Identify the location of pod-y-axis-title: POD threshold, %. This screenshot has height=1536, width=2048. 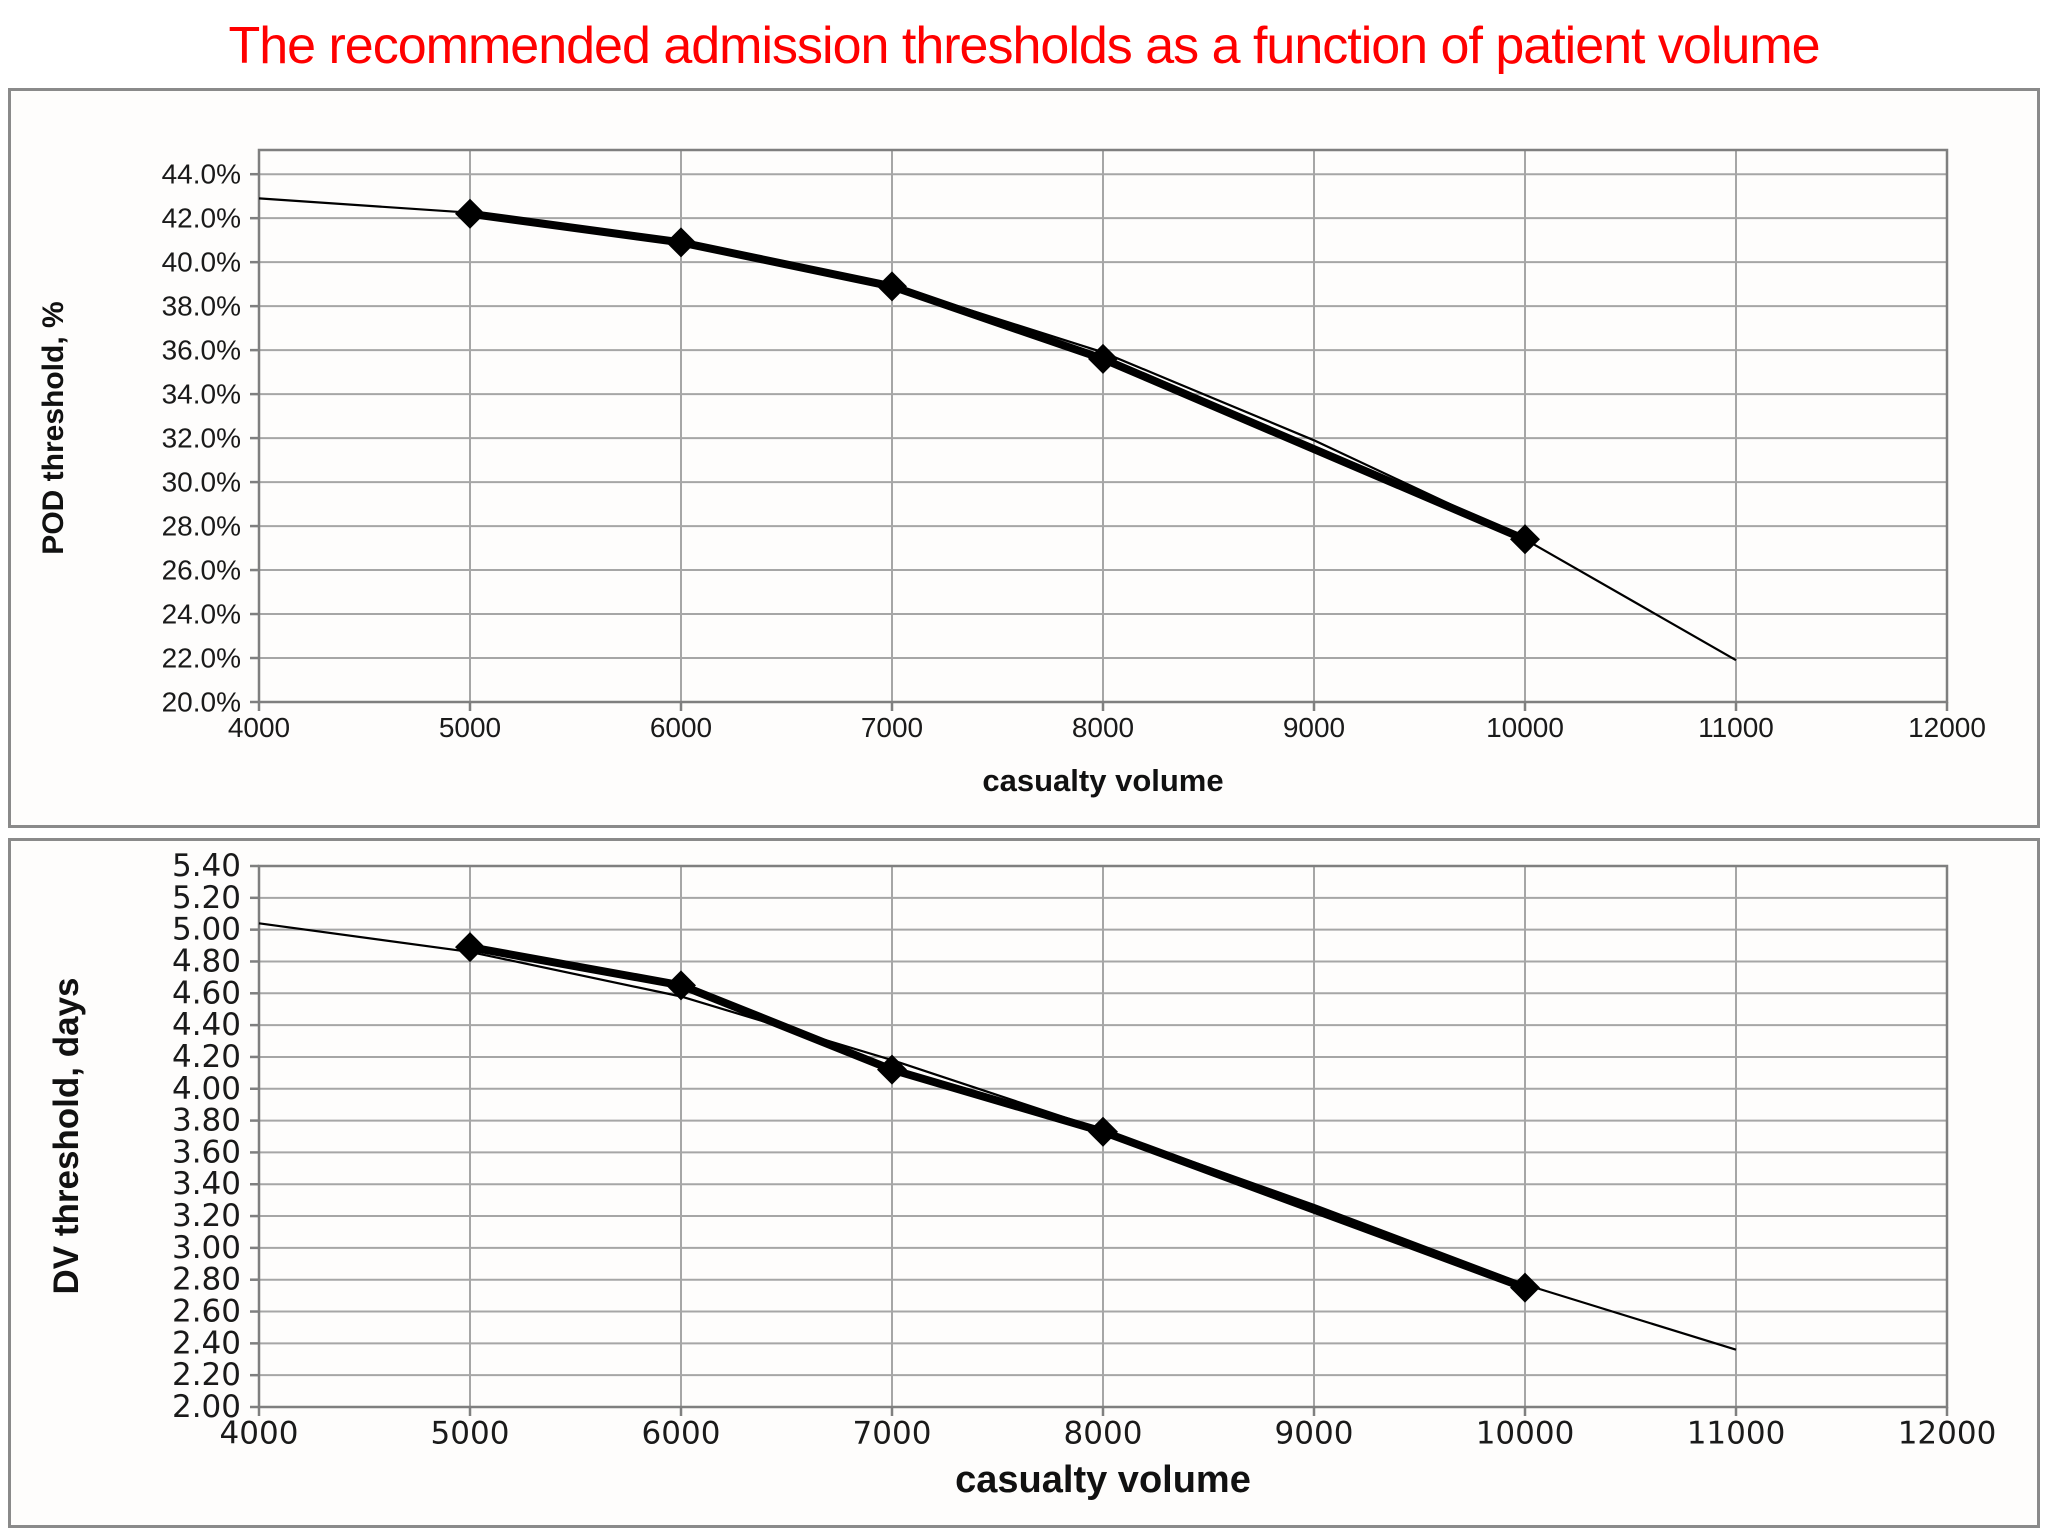
(53, 428).